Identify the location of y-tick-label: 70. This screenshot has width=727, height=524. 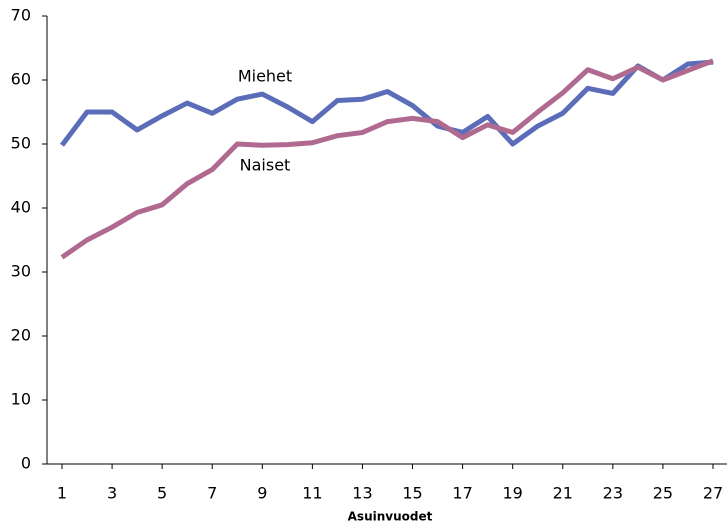
(21, 15).